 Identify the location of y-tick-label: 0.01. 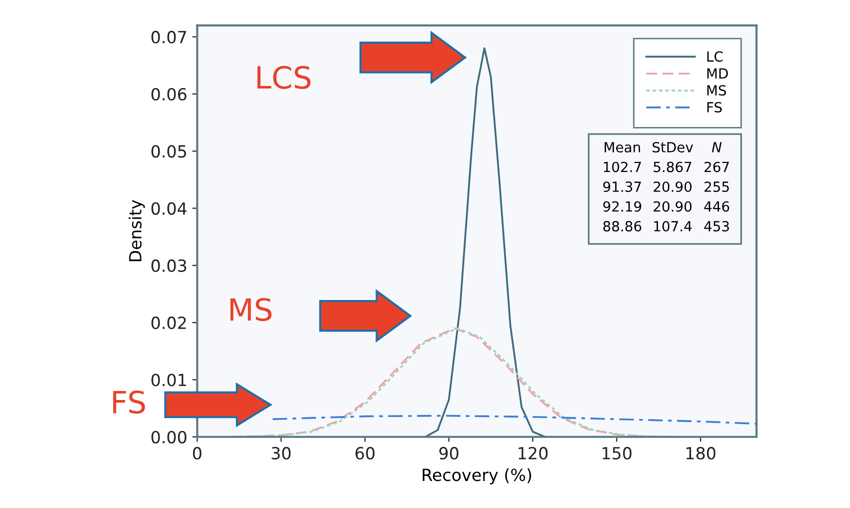
(168, 380).